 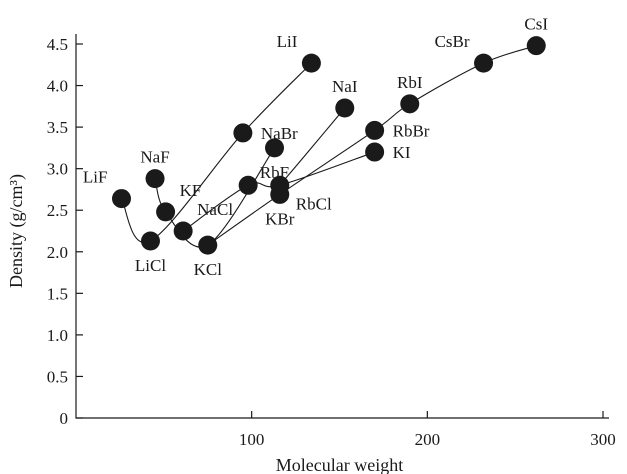 I want to click on y-tick-label: 1.0, so click(x=57, y=335).